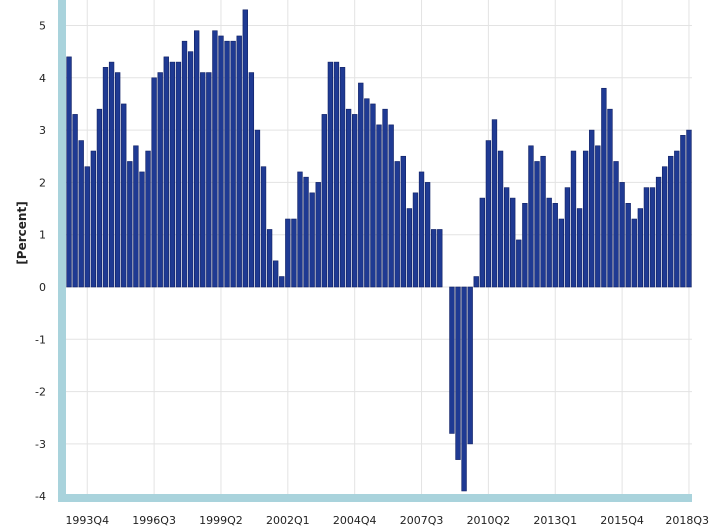 Image resolution: width=711 pixels, height=530 pixels. I want to click on y-tick-label: -4, so click(40, 496).